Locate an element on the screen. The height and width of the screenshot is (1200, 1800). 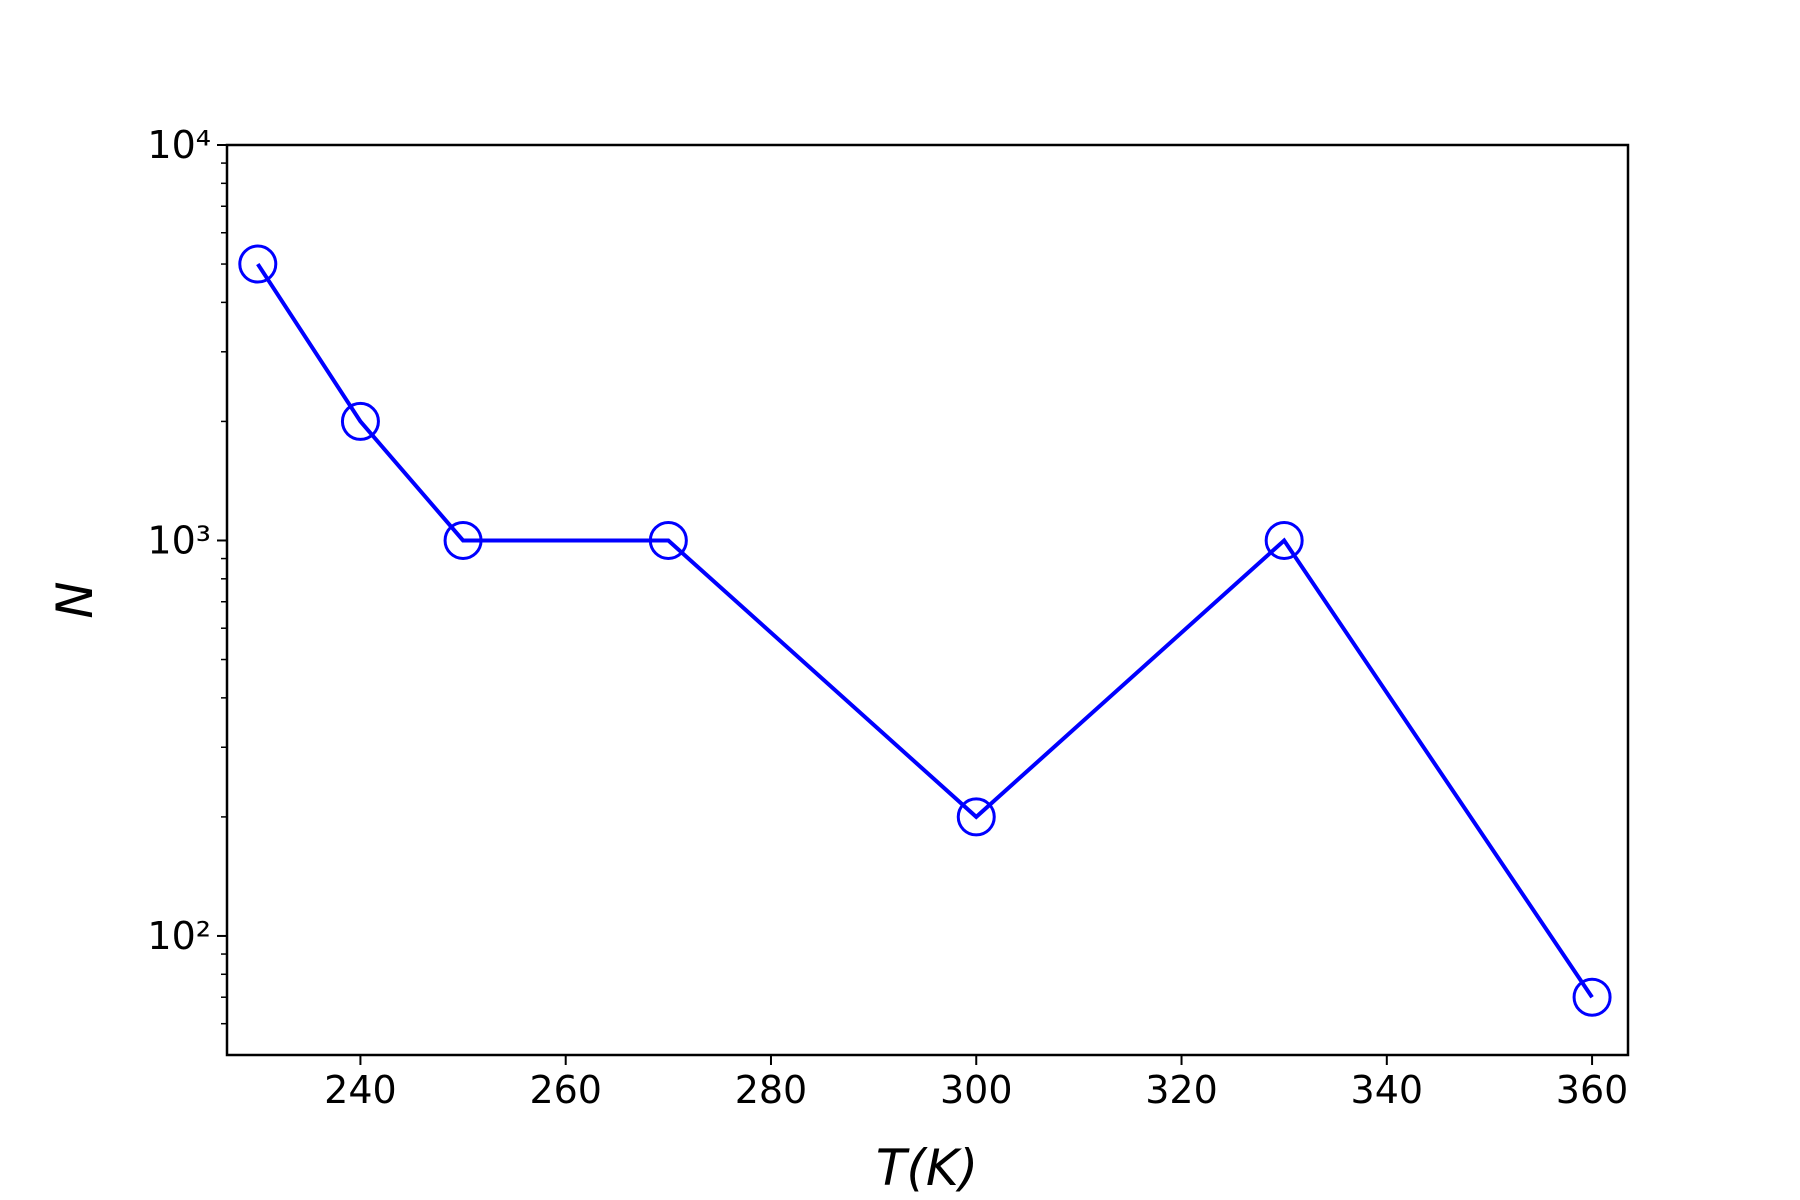
x-tick-label: 360 is located at coordinates (1592, 1090).